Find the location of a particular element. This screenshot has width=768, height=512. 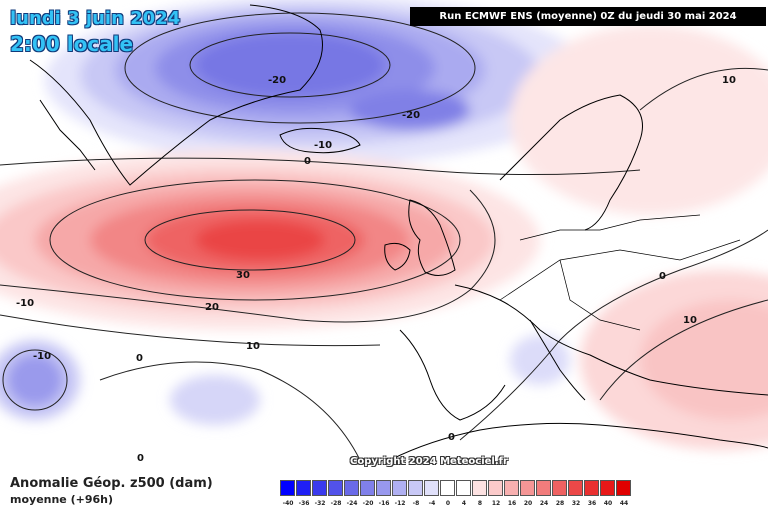

color-scale-legend is located at coordinates (456, 488).